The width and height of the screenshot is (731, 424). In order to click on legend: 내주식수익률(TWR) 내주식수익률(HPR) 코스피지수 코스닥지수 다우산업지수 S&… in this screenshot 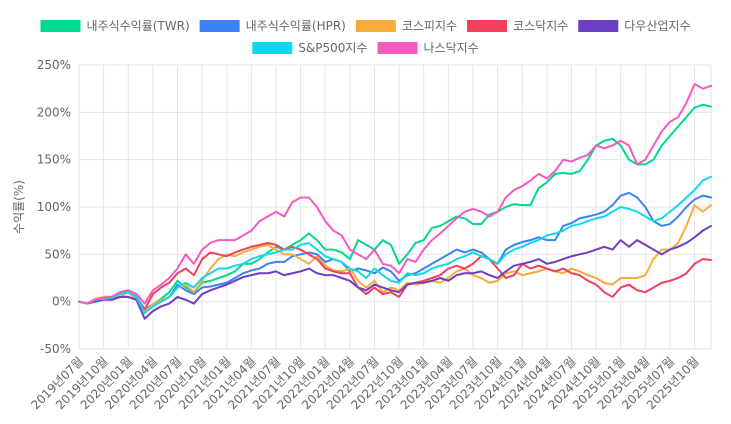, I will do `click(365, 37)`.